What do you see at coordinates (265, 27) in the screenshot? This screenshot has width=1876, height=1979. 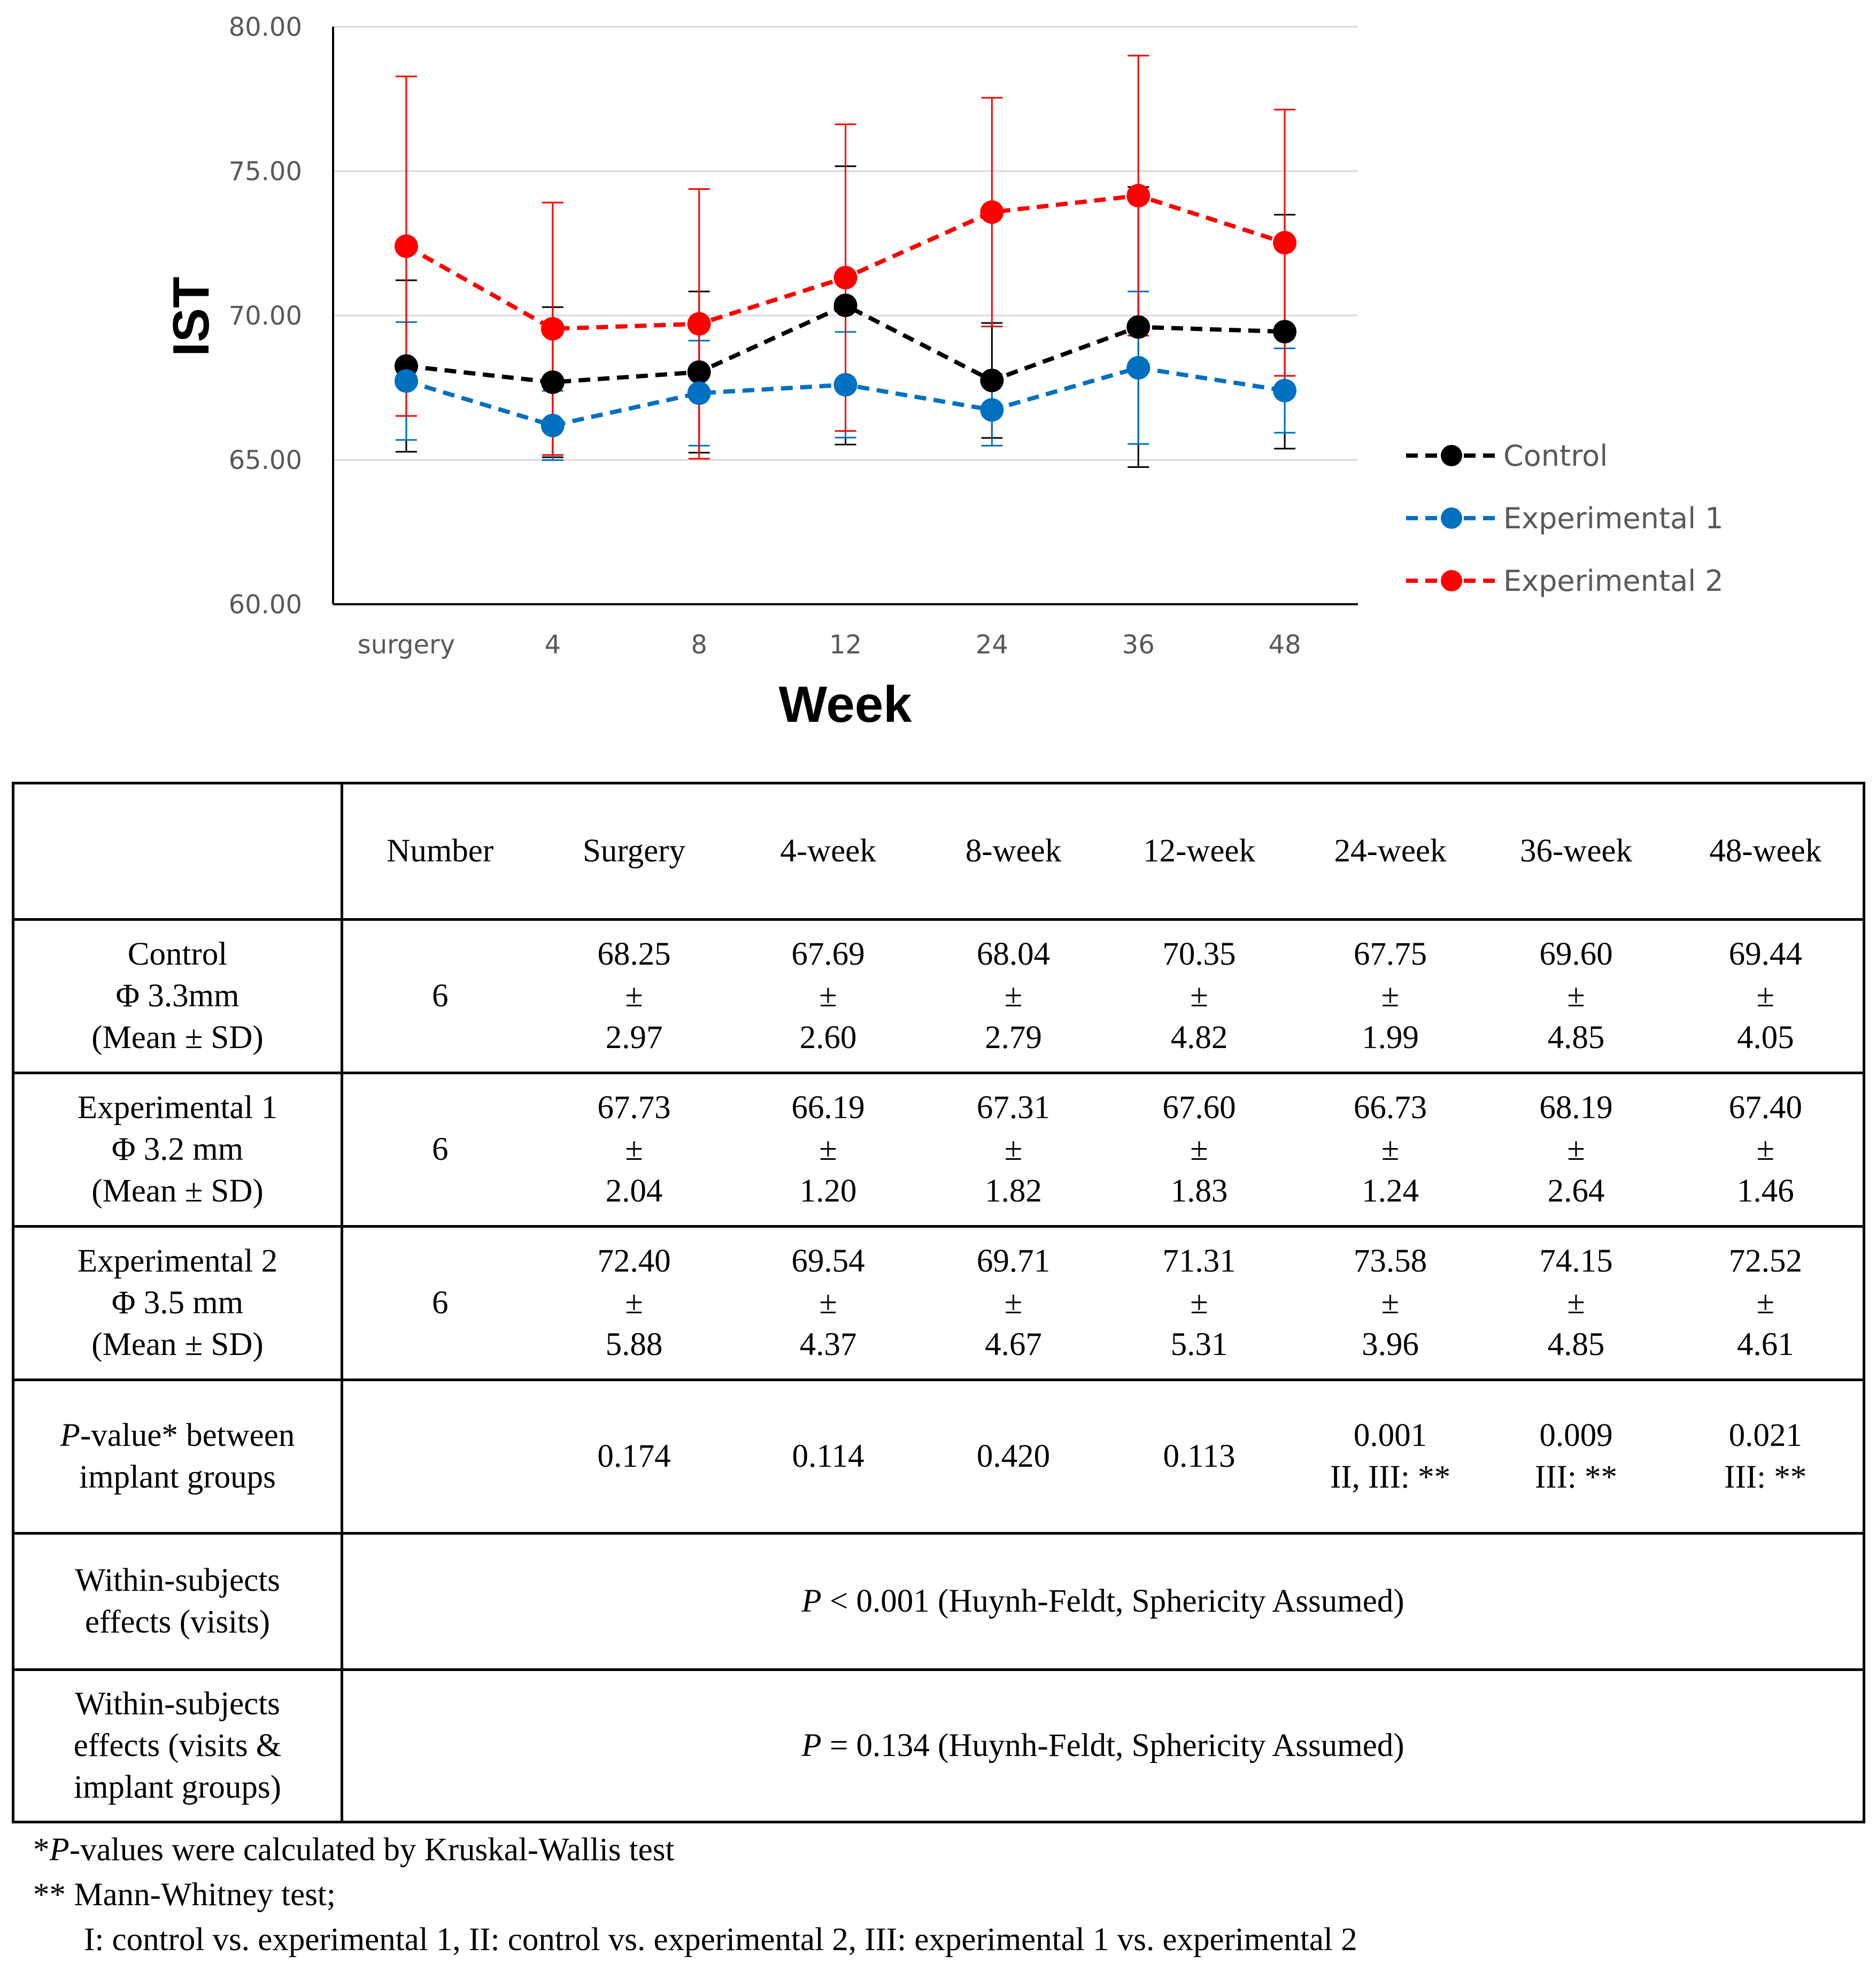 I see `y-tick-label: 80.00` at bounding box center [265, 27].